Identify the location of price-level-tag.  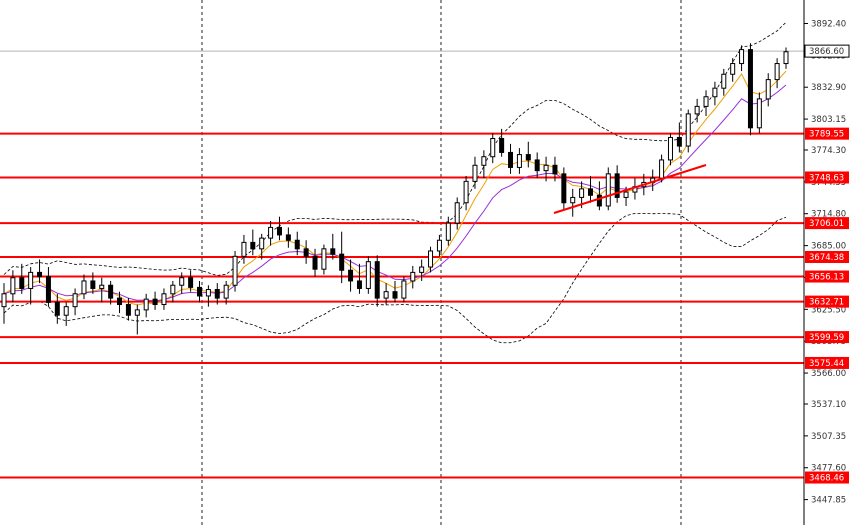
(827, 276).